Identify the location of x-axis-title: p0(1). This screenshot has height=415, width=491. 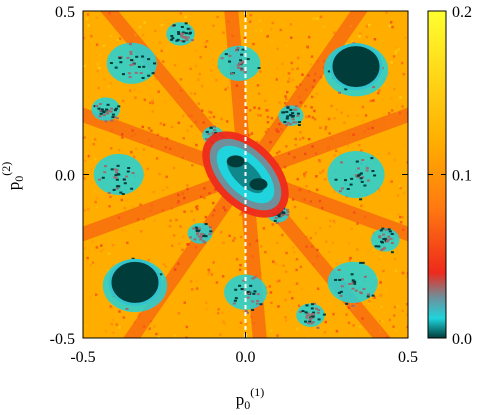
(250, 398).